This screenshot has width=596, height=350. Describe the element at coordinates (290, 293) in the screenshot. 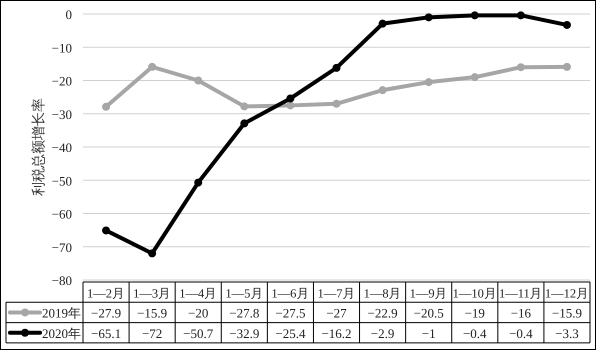

I see `x-tick-label: 1—6月` at that location.